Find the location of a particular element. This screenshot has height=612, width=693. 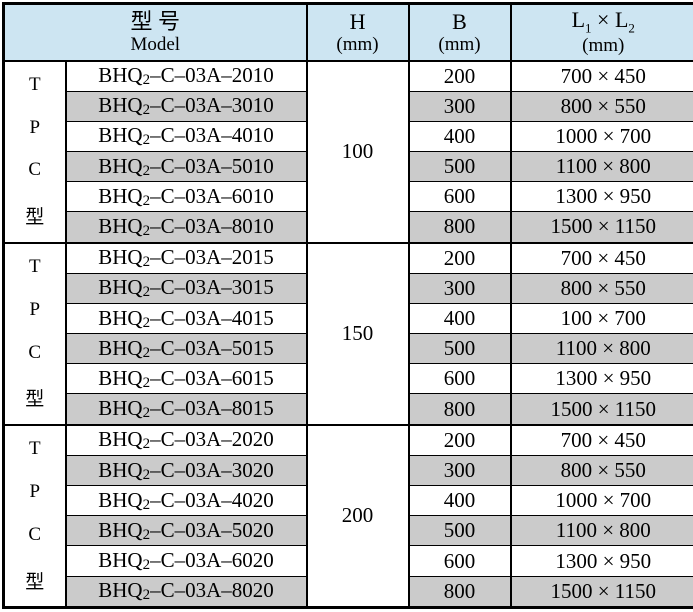

model-rest: –C–03A–3015 is located at coordinates (212, 287).